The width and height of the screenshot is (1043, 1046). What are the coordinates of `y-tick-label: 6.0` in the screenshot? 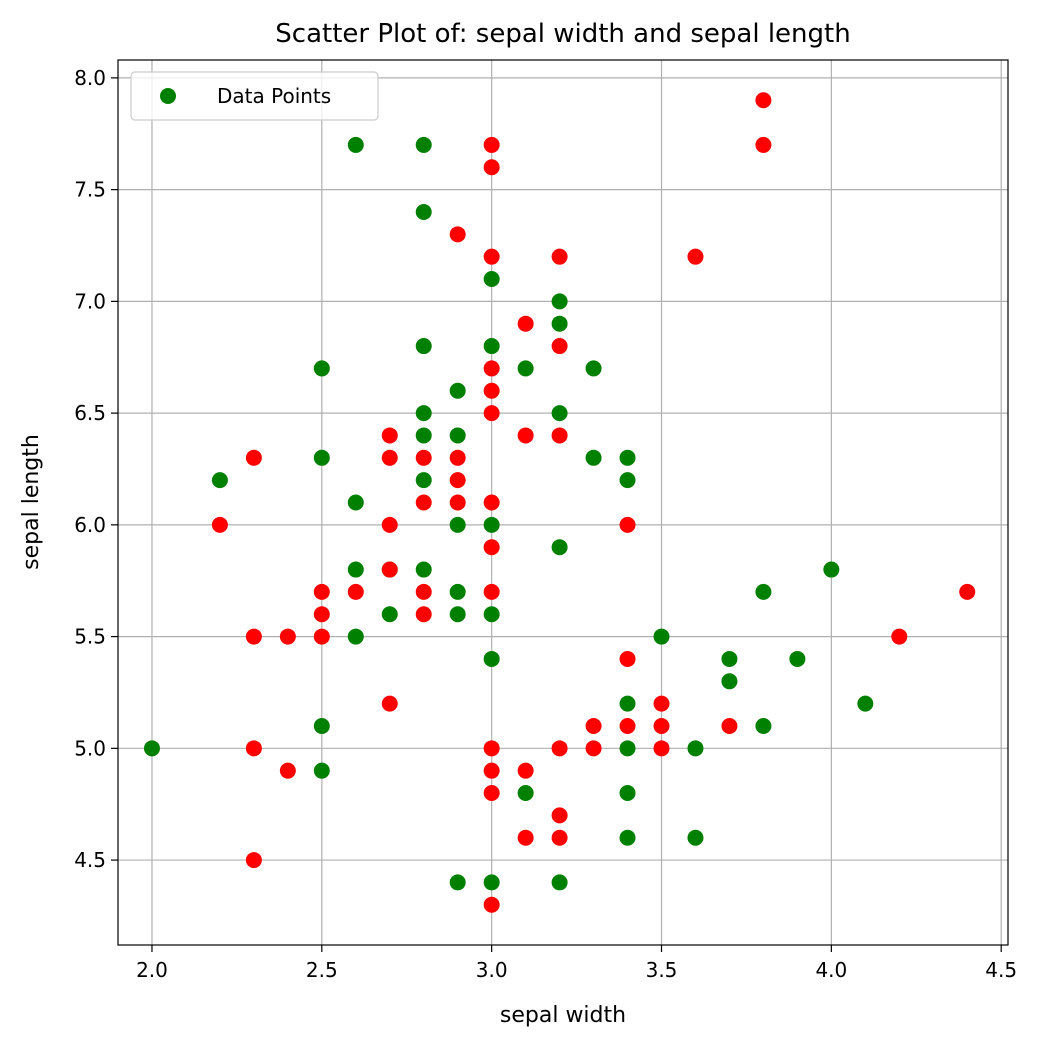 It's located at (90, 525).